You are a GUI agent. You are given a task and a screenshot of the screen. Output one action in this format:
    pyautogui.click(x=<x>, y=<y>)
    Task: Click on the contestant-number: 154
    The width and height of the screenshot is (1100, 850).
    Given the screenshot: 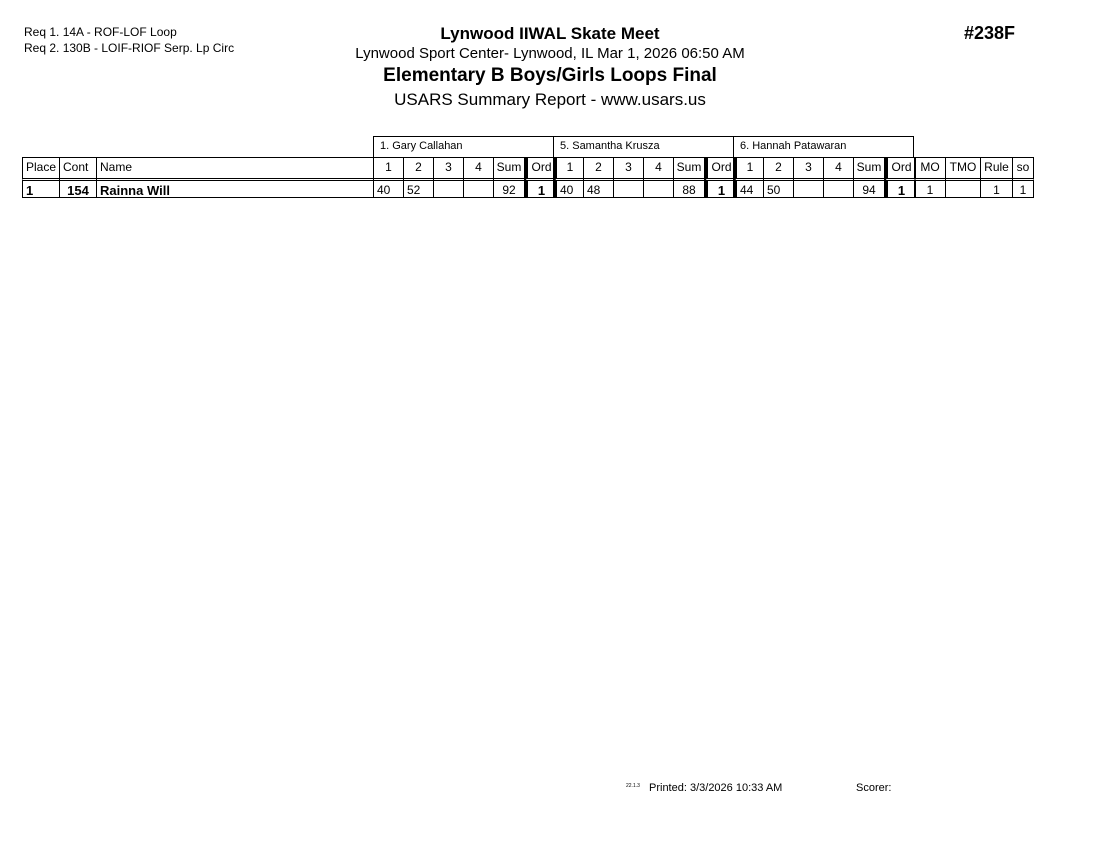 What is the action you would take?
    pyautogui.click(x=78, y=188)
    